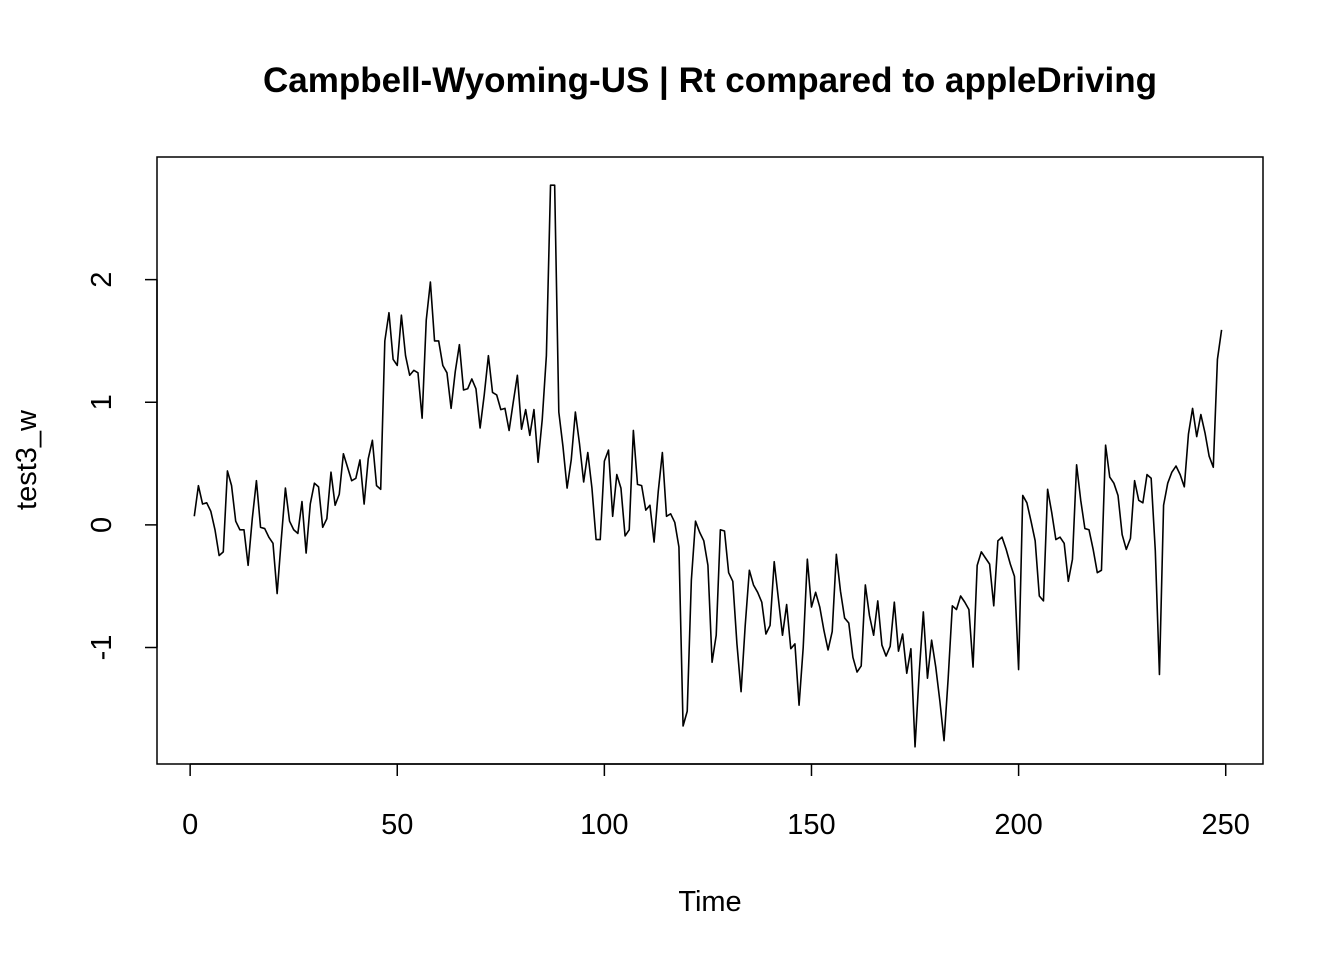 Image resolution: width=1344 pixels, height=960 pixels. What do you see at coordinates (709, 902) in the screenshot?
I see `x-axis-label: Time` at bounding box center [709, 902].